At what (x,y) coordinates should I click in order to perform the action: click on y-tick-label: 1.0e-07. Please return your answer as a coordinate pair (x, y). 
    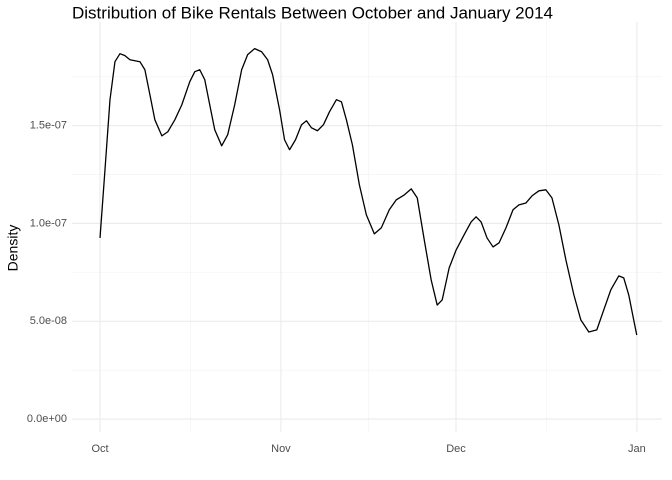
    Looking at the image, I should click on (48, 223).